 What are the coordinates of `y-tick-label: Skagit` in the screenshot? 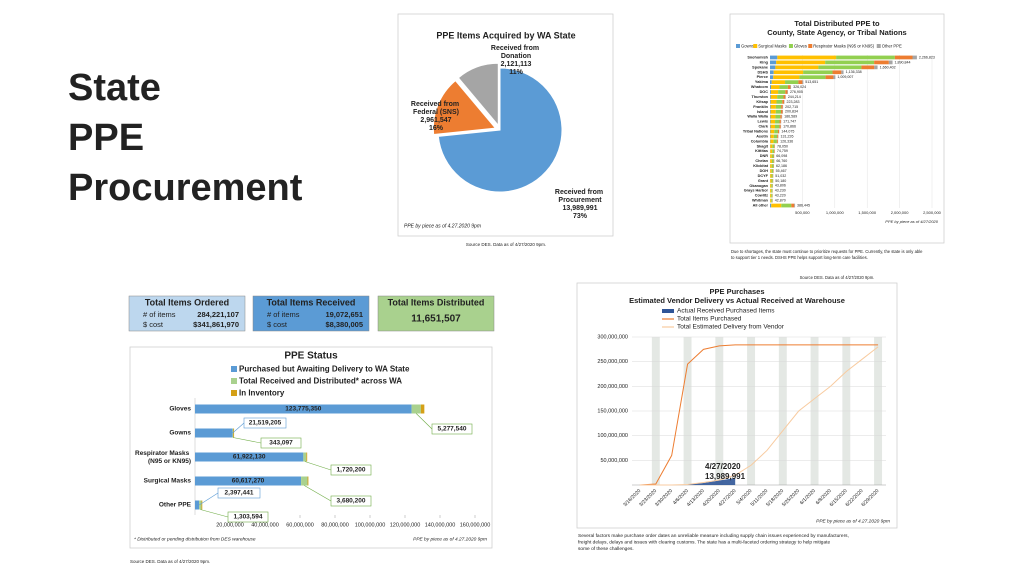 It's located at (763, 146).